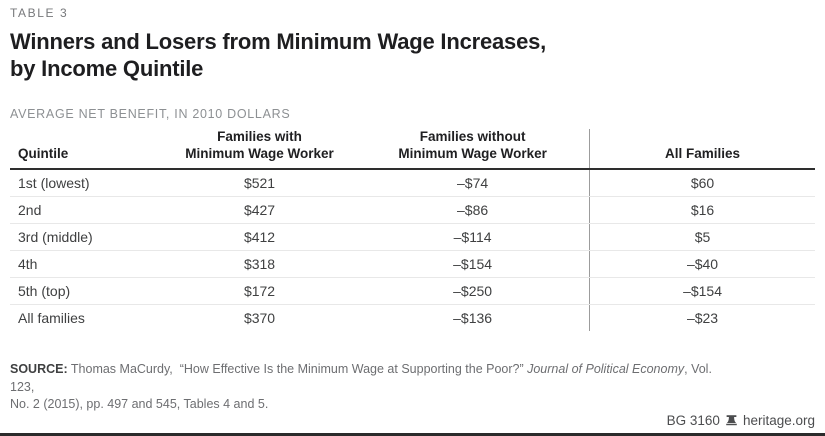 Image resolution: width=825 pixels, height=436 pixels. What do you see at coordinates (259, 264) in the screenshot?
I see `cell-with-mw: $318` at bounding box center [259, 264].